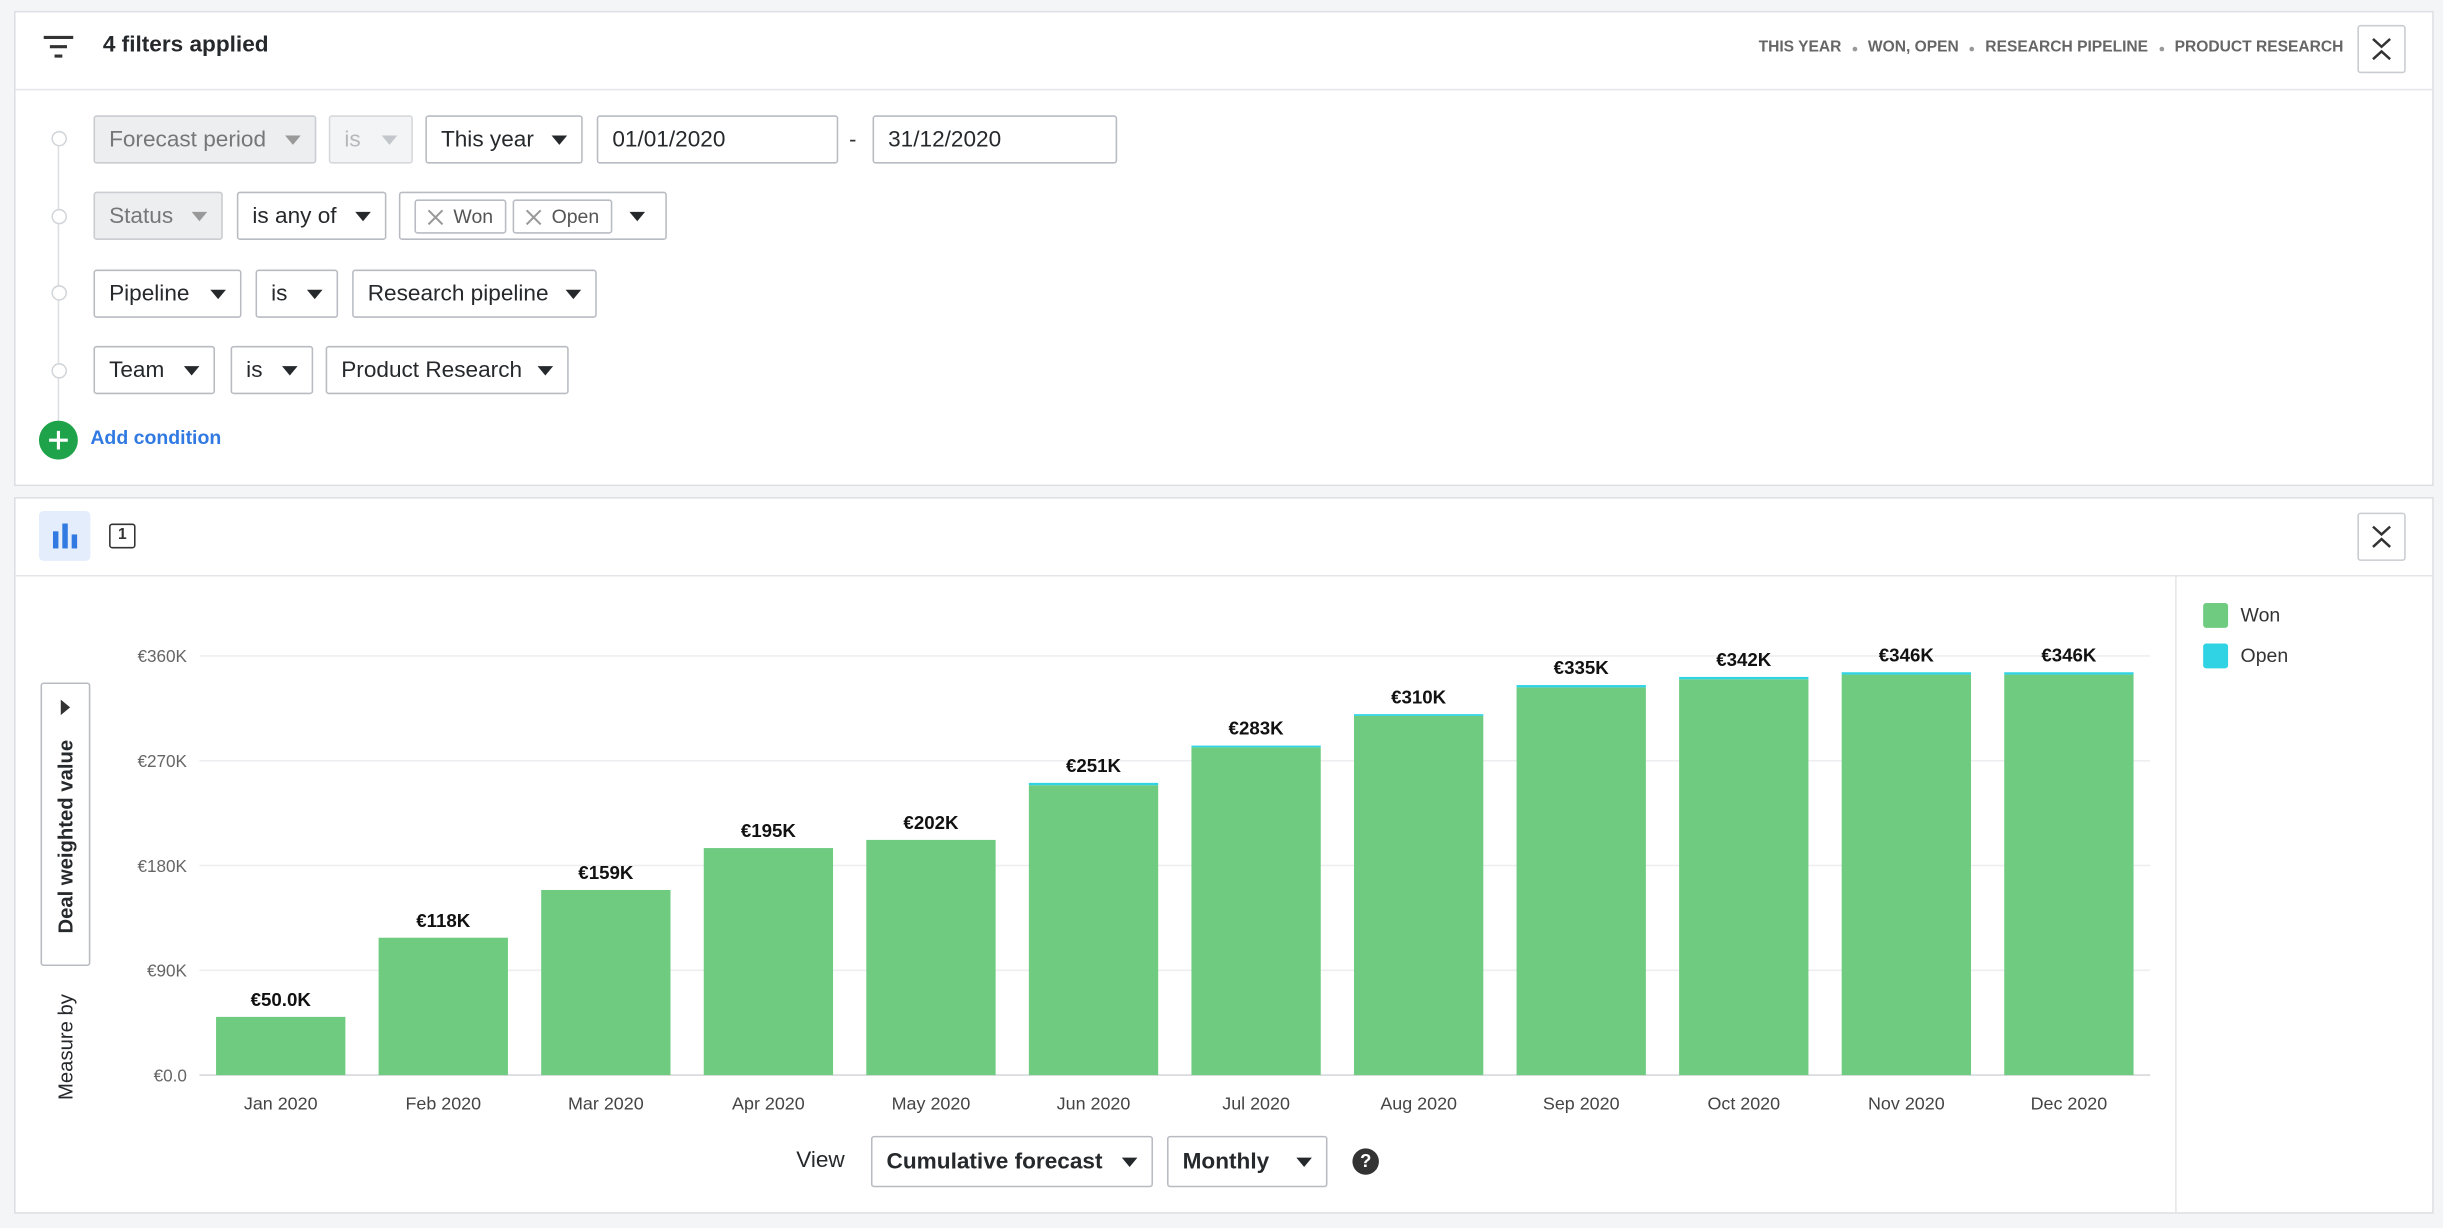 Image resolution: width=2443 pixels, height=1228 pixels. I want to click on help-icon: ?, so click(1365, 1161).